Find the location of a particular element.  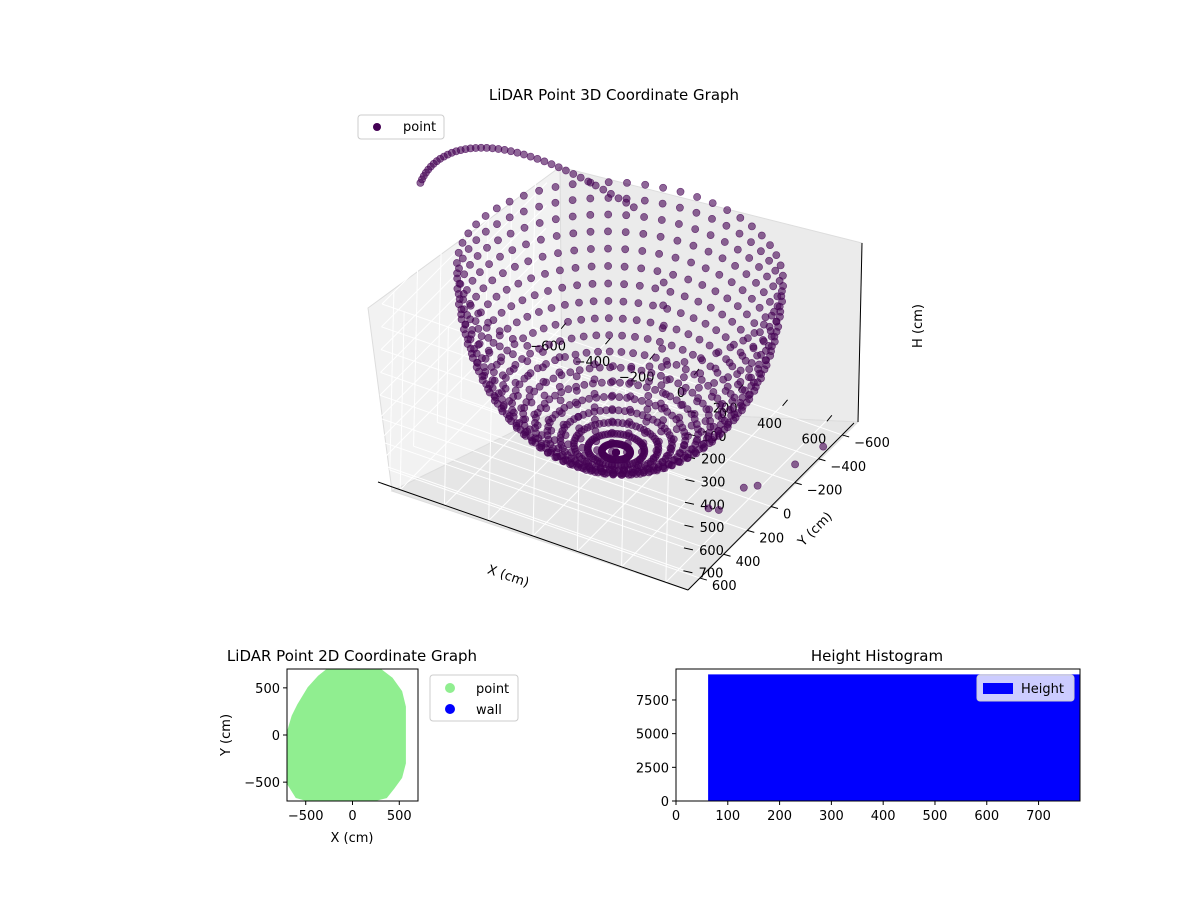

histogram-title: Height Histogram is located at coordinates (877, 656).